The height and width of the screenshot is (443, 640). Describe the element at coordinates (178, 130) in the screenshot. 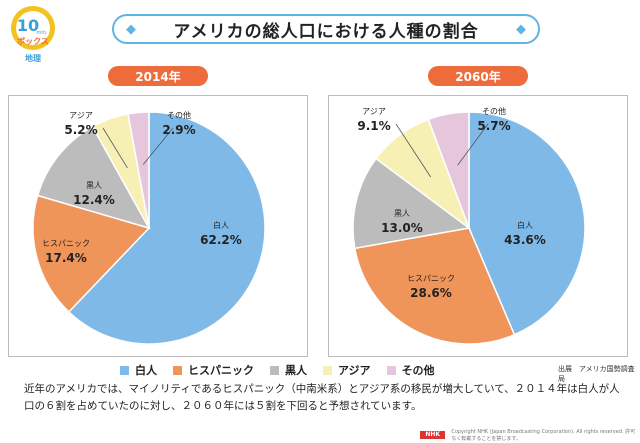

I see `slice-value-label-other: 2.9%` at that location.